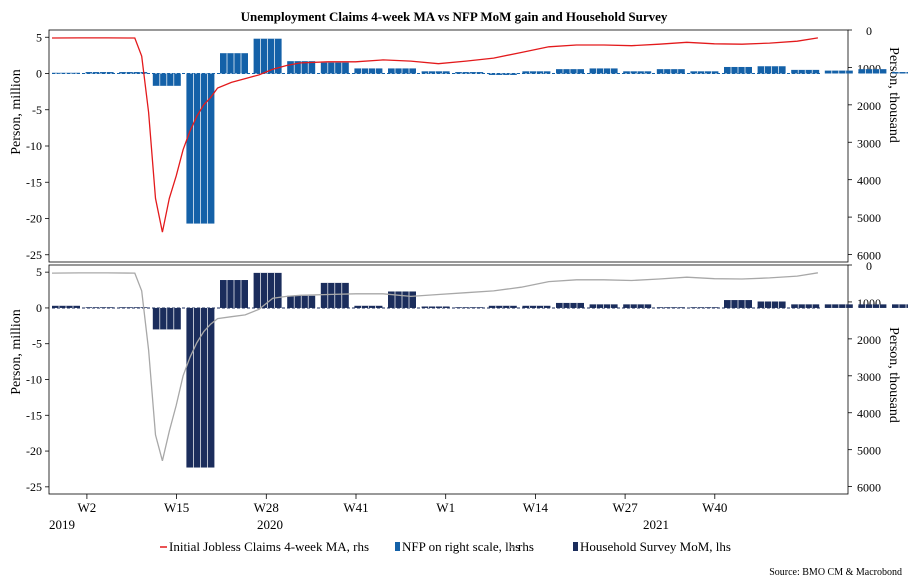 Image resolution: width=908 pixels, height=582 pixels. Describe the element at coordinates (526, 546) in the screenshot. I see `legend-label: rhs` at that location.